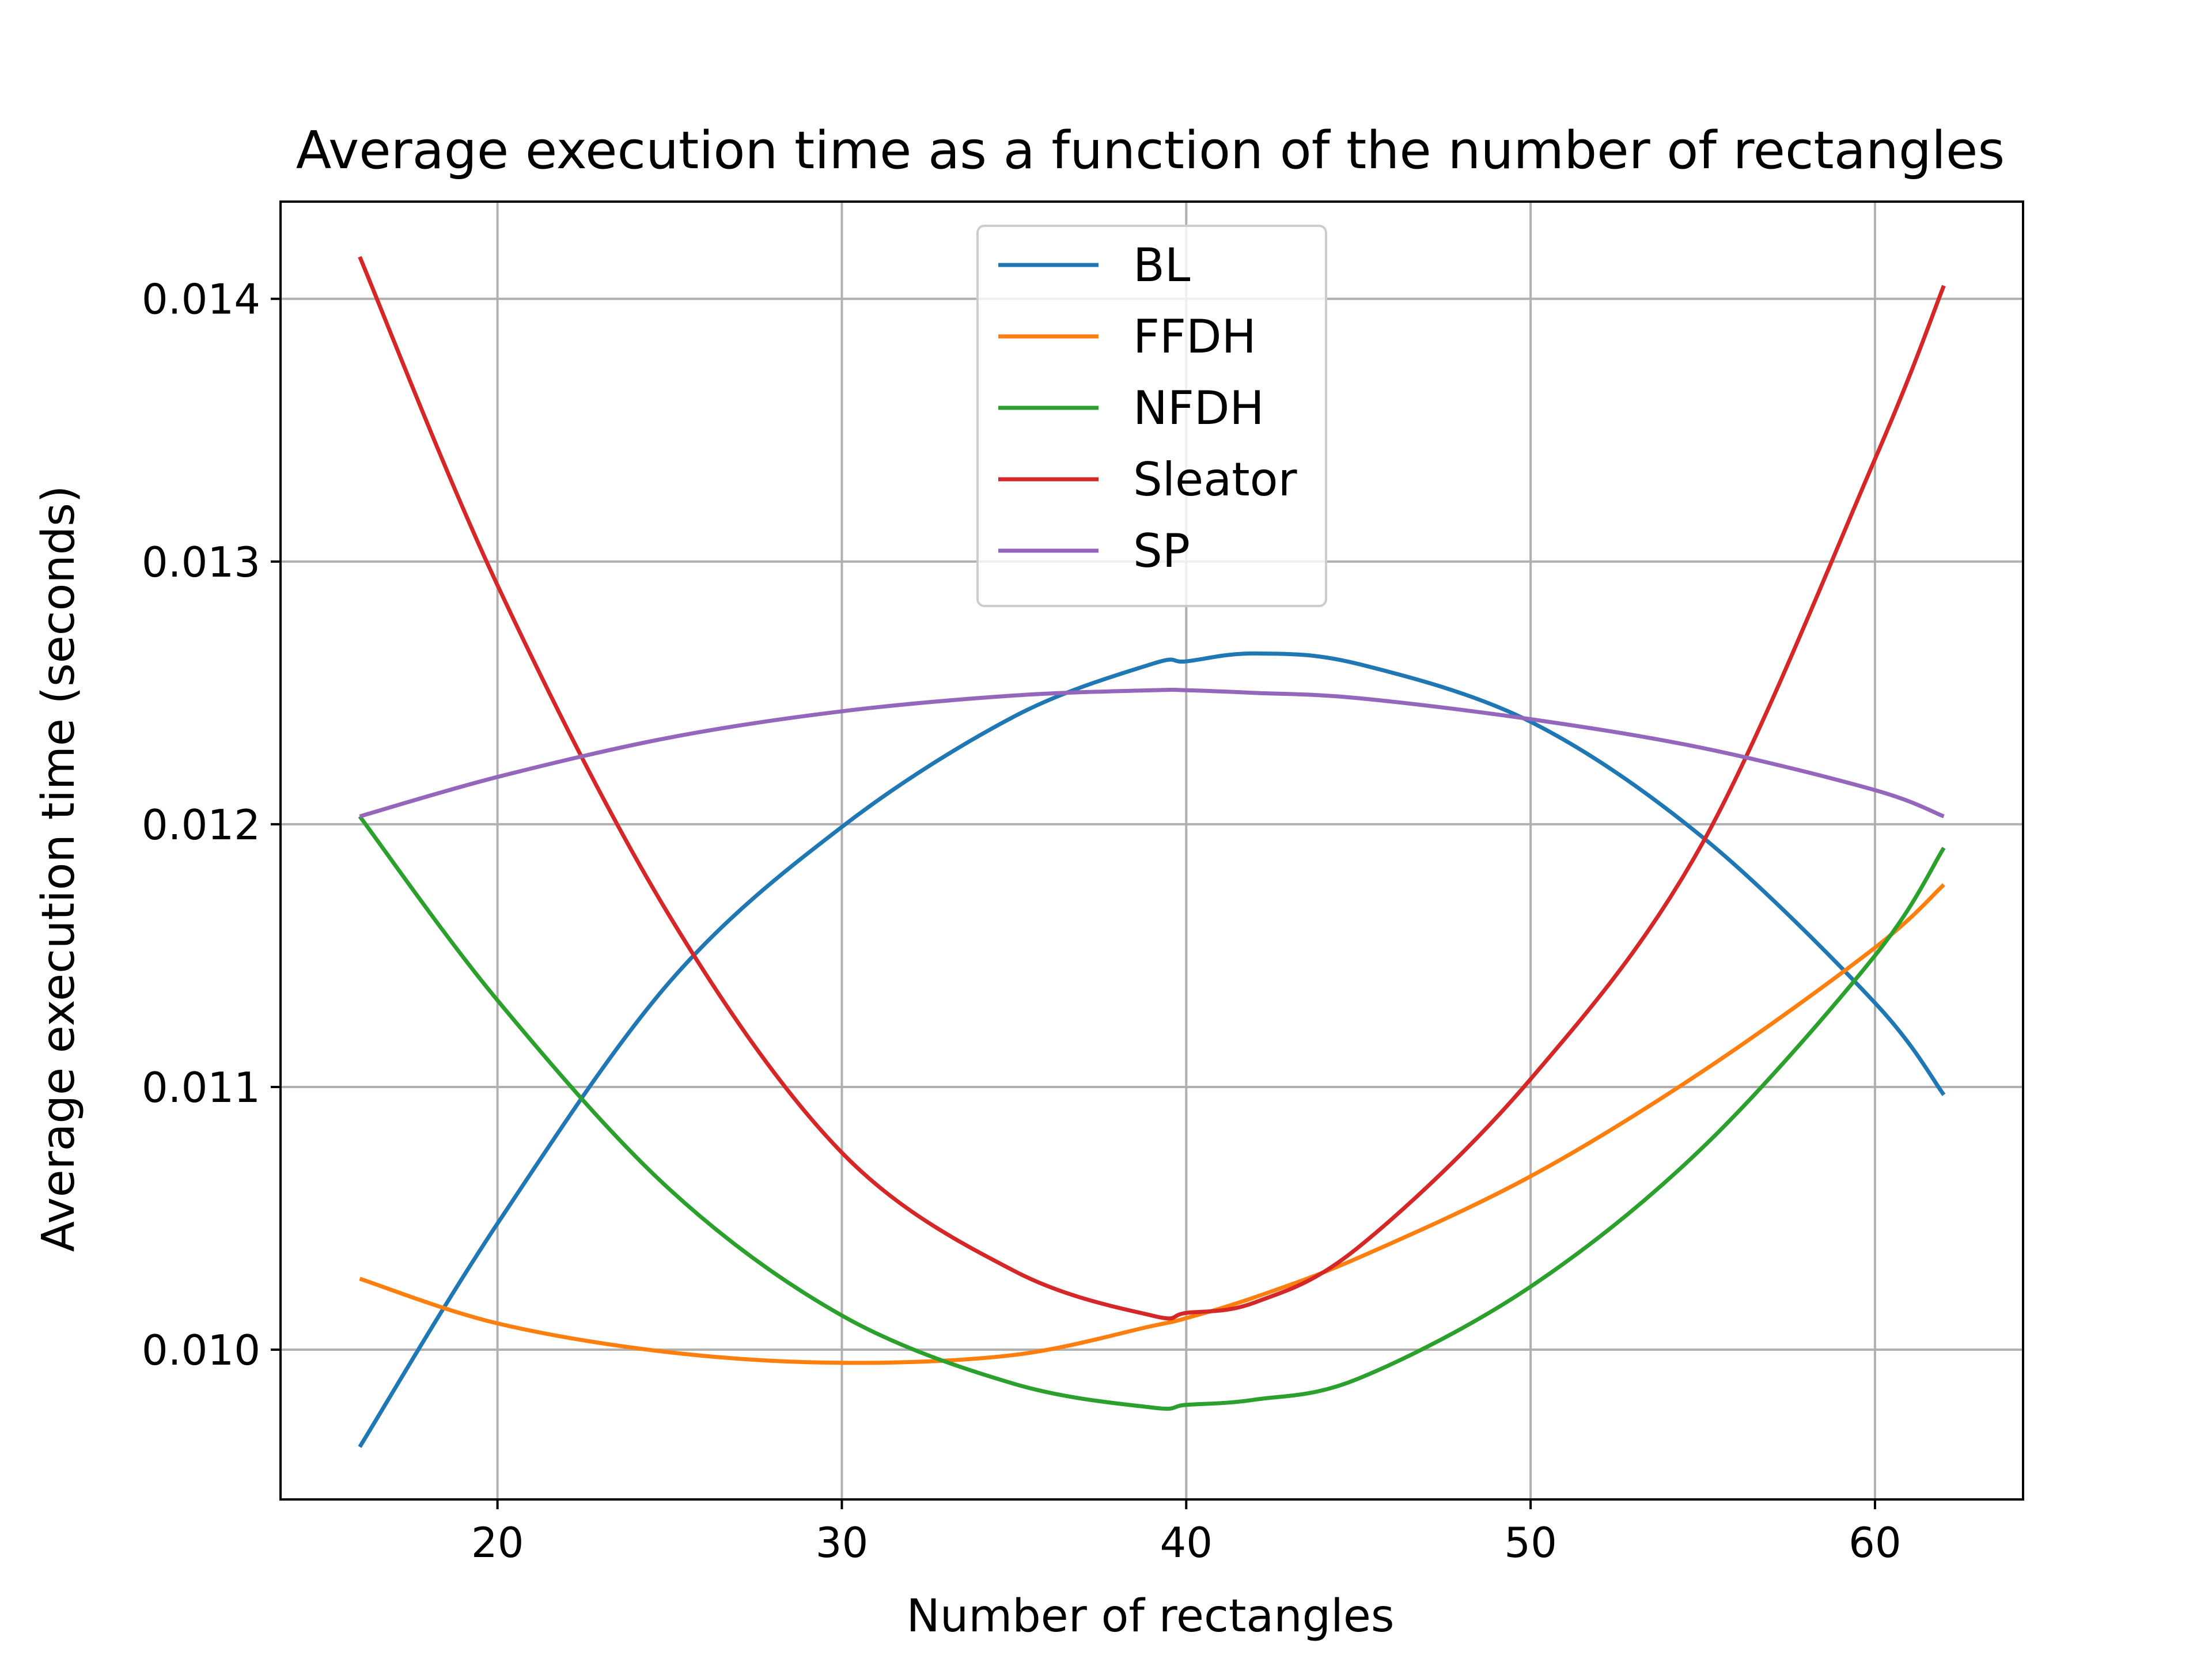 The image size is (2212, 1659). What do you see at coordinates (1198, 408) in the screenshot?
I see `legend-label-nfdh: NFDH` at bounding box center [1198, 408].